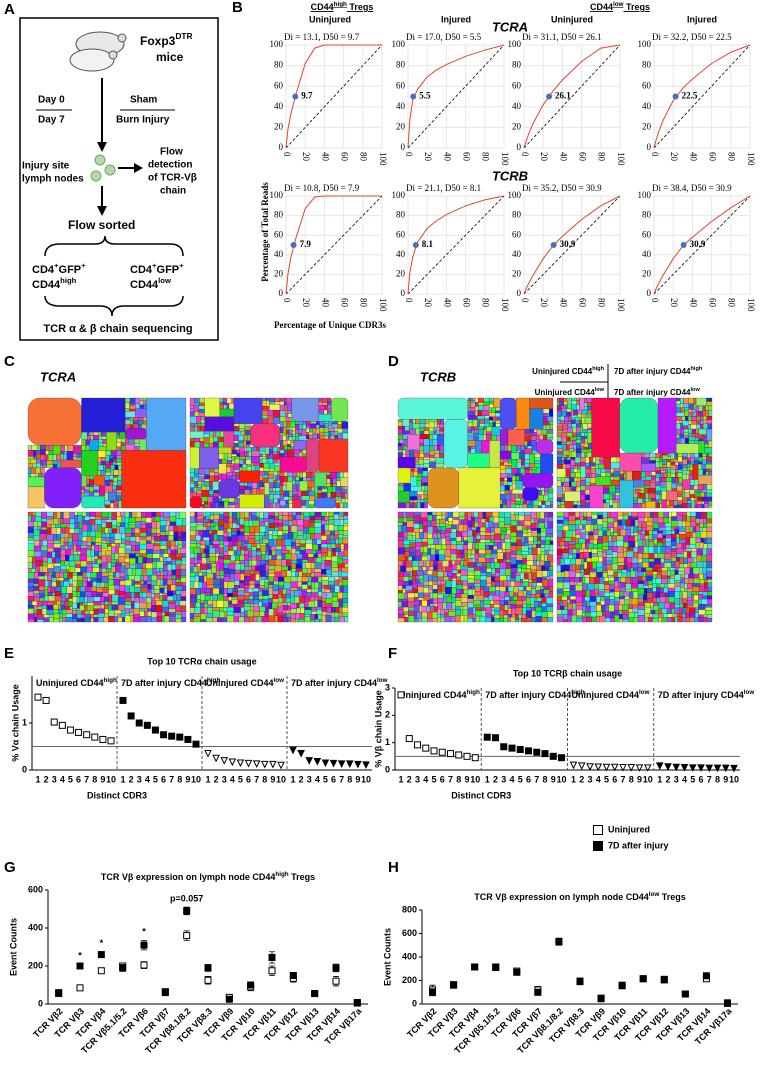 The height and width of the screenshot is (1066, 763). Describe the element at coordinates (265, 232) in the screenshot. I see `y-axis-label: Percentage of Total Reads` at that location.